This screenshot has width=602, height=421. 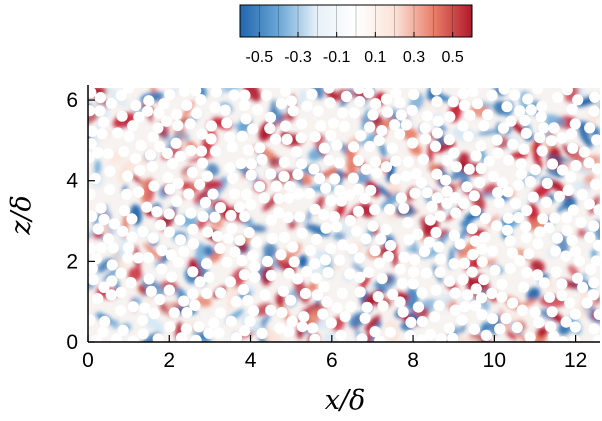 I want to click on colorbar-tick-label: -0.1, so click(x=337, y=57).